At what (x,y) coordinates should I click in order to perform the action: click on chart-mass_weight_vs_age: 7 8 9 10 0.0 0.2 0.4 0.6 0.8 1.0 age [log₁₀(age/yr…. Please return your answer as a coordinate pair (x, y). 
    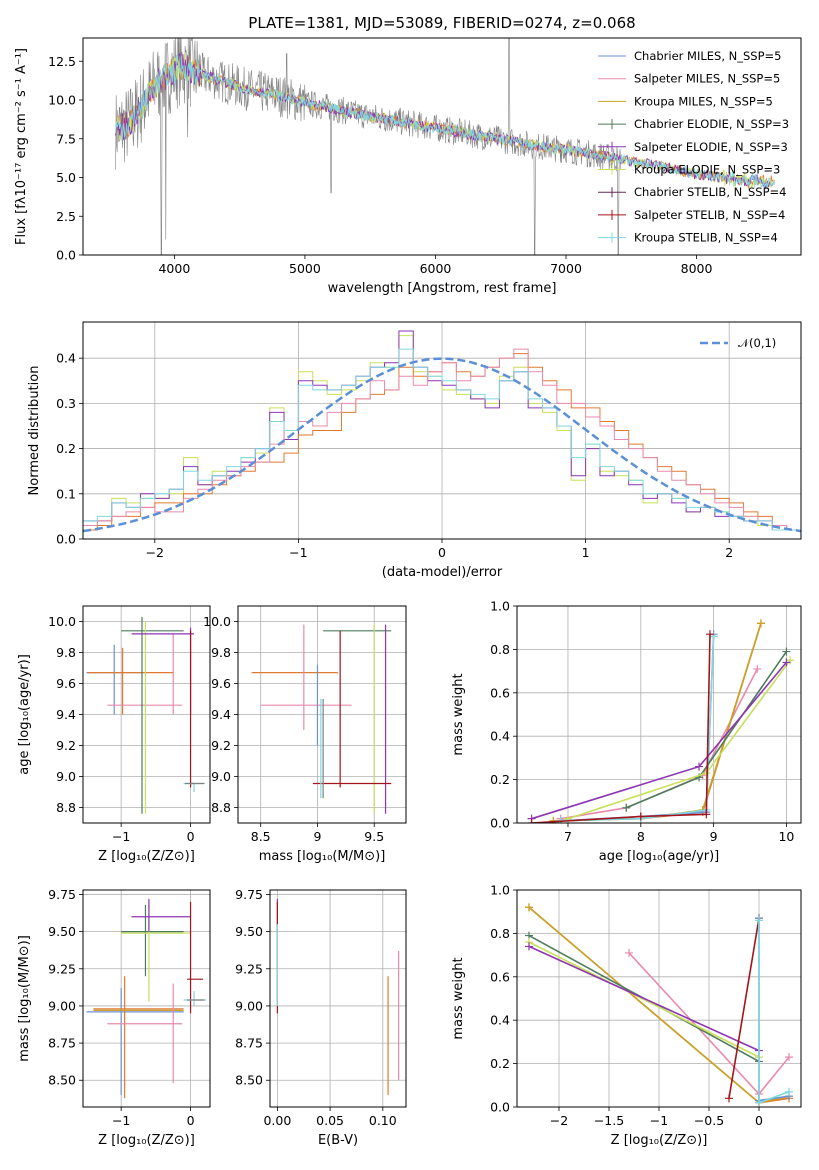
    Looking at the image, I should click on (626, 731).